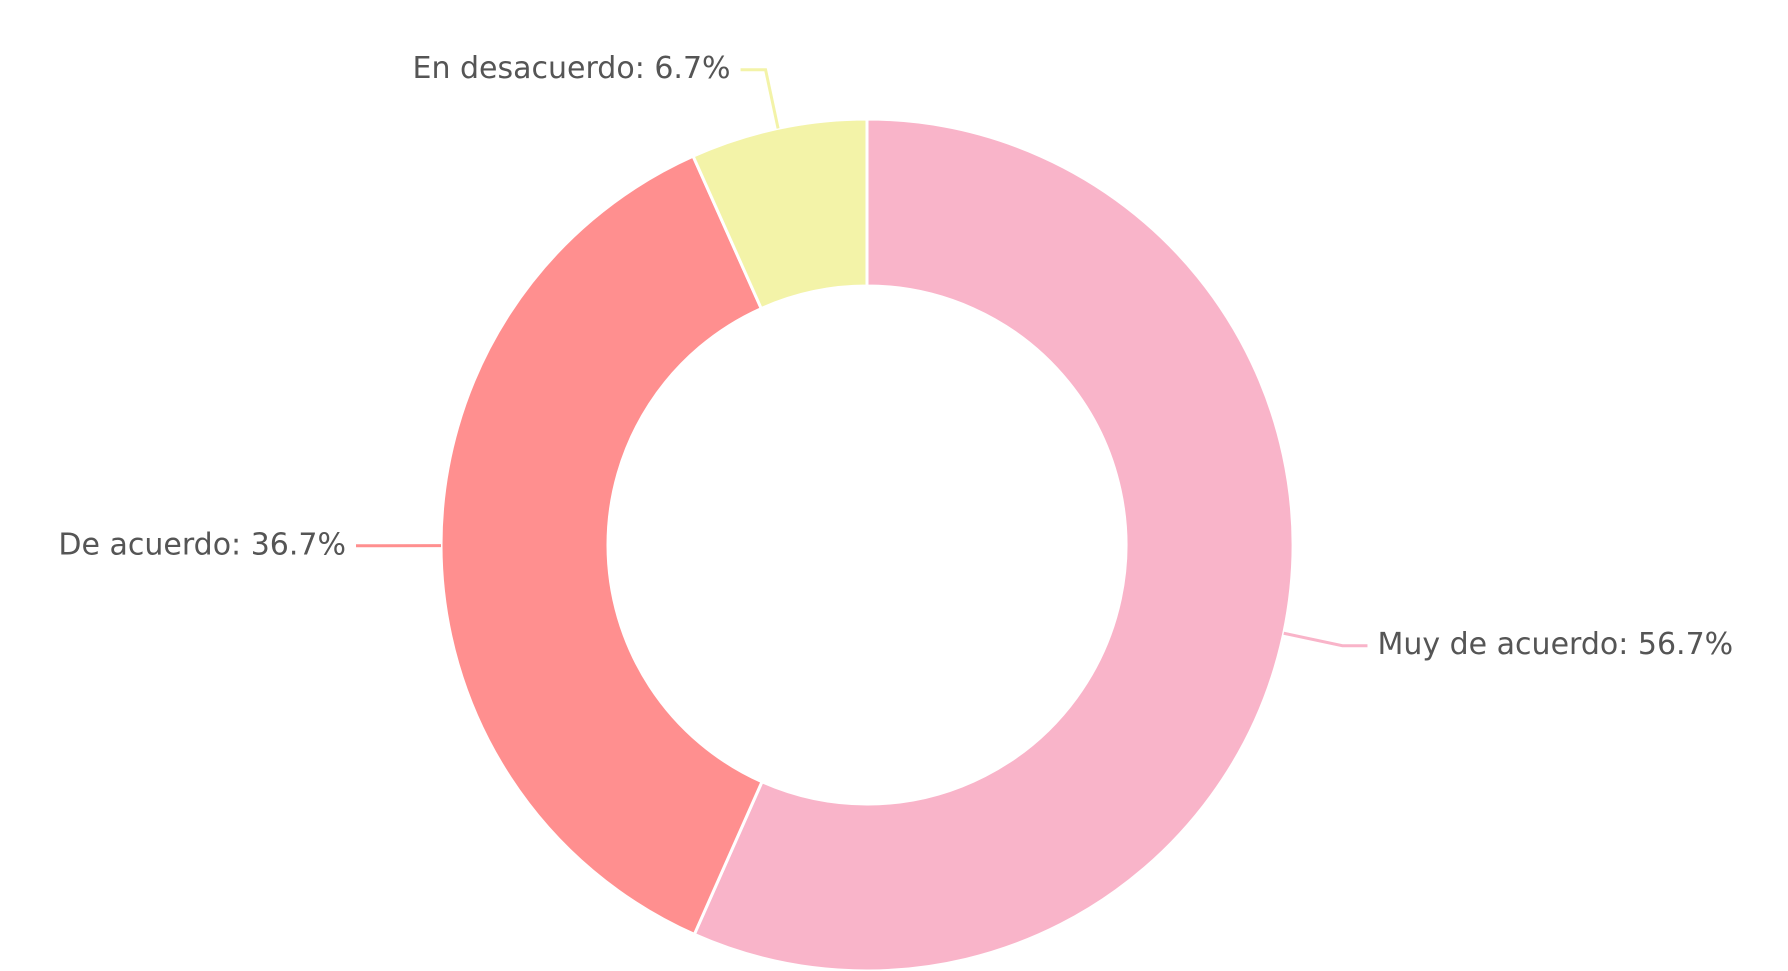 The image size is (1788, 971). I want to click on data-label: En desacuerdo: 6.7%, so click(572, 68).